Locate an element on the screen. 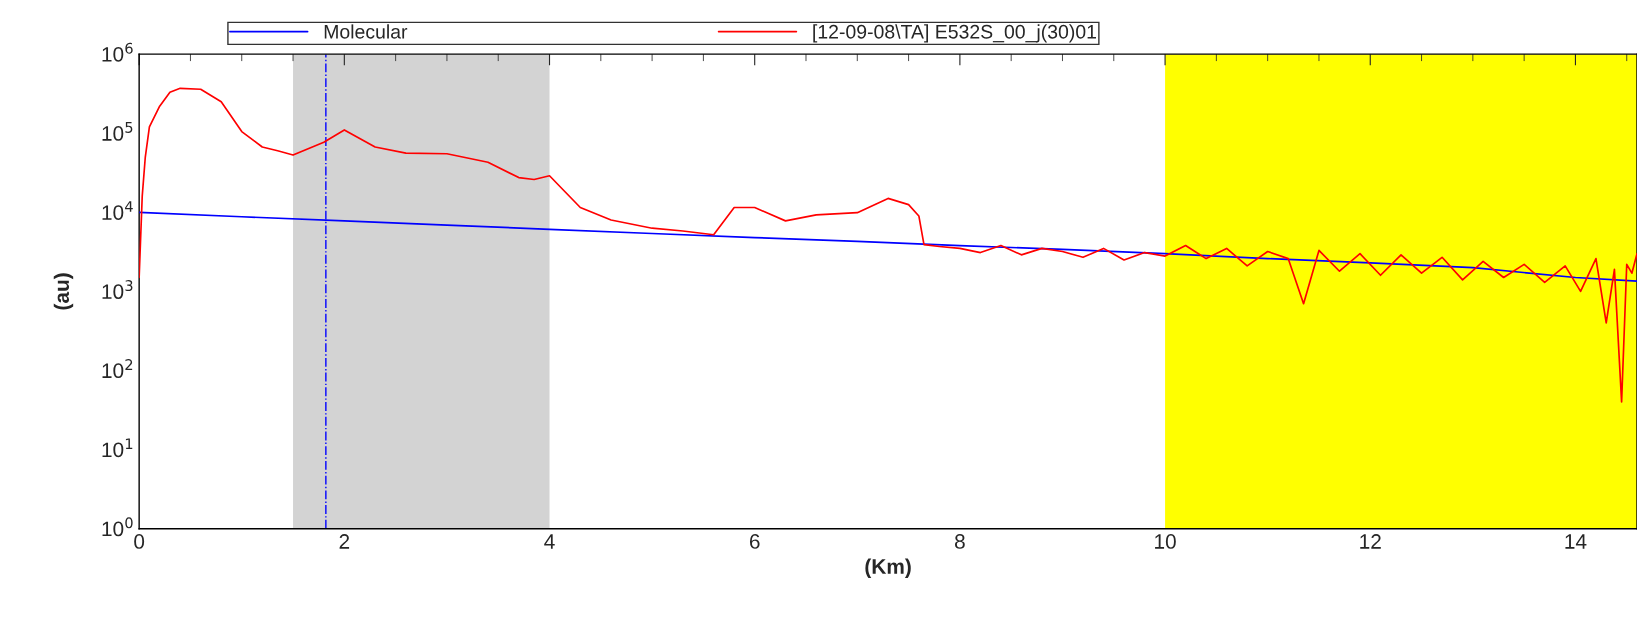 Image resolution: width=1637 pixels, height=637 pixels. y-tick-label: 10$^{0}$ is located at coordinates (117, 527).